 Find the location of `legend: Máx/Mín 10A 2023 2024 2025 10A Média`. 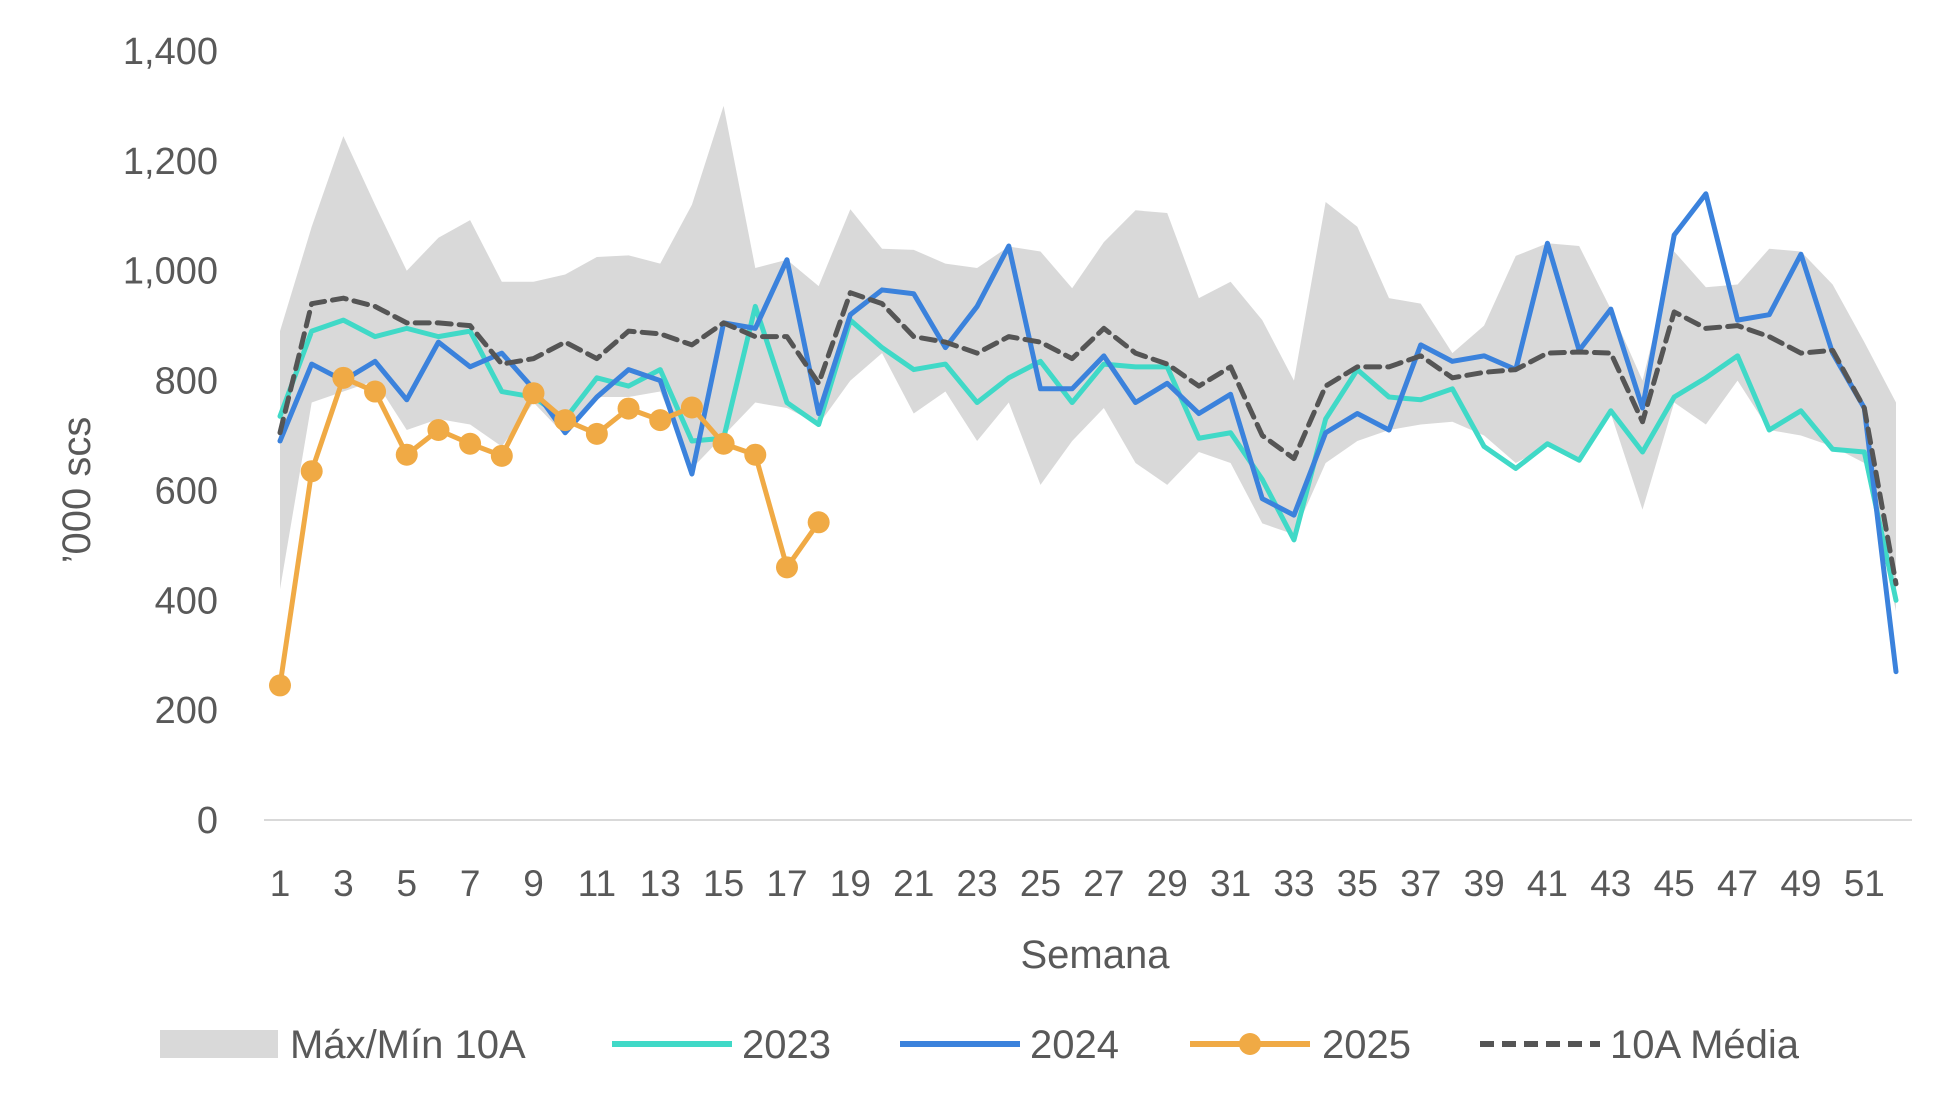

legend: Máx/Mín 10A 2023 2024 2025 10A Média is located at coordinates (980, 1045).